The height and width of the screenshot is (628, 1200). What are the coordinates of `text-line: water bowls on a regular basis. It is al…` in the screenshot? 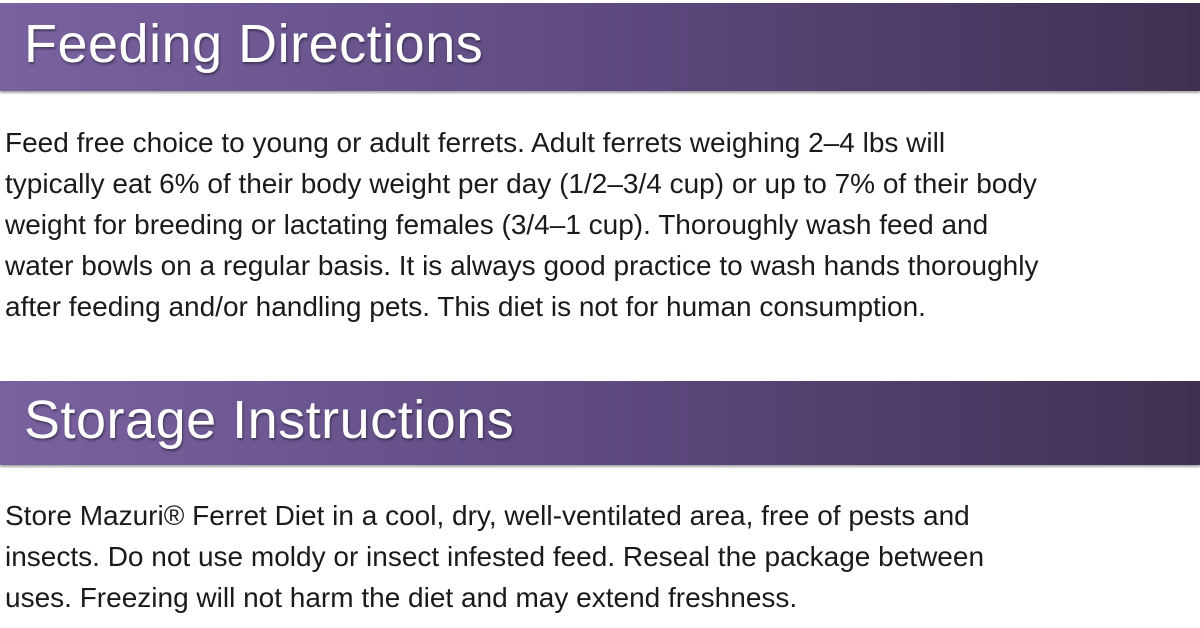 It's located at (522, 265).